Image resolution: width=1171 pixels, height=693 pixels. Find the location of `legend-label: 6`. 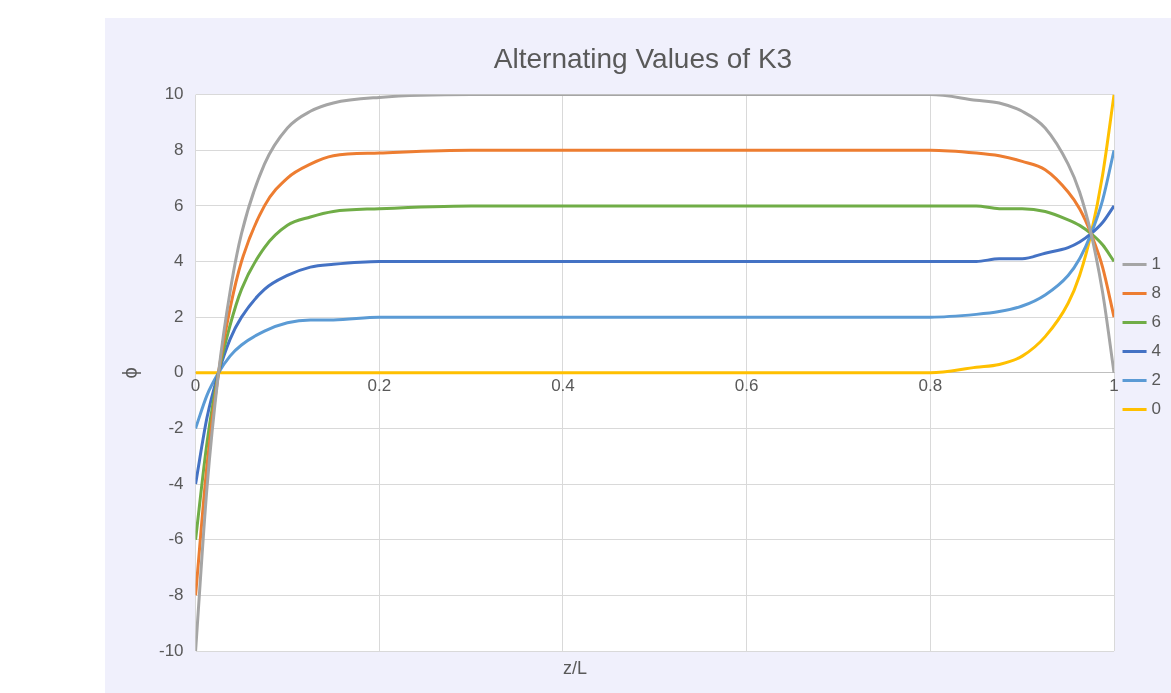

legend-label: 6 is located at coordinates (1156, 322).